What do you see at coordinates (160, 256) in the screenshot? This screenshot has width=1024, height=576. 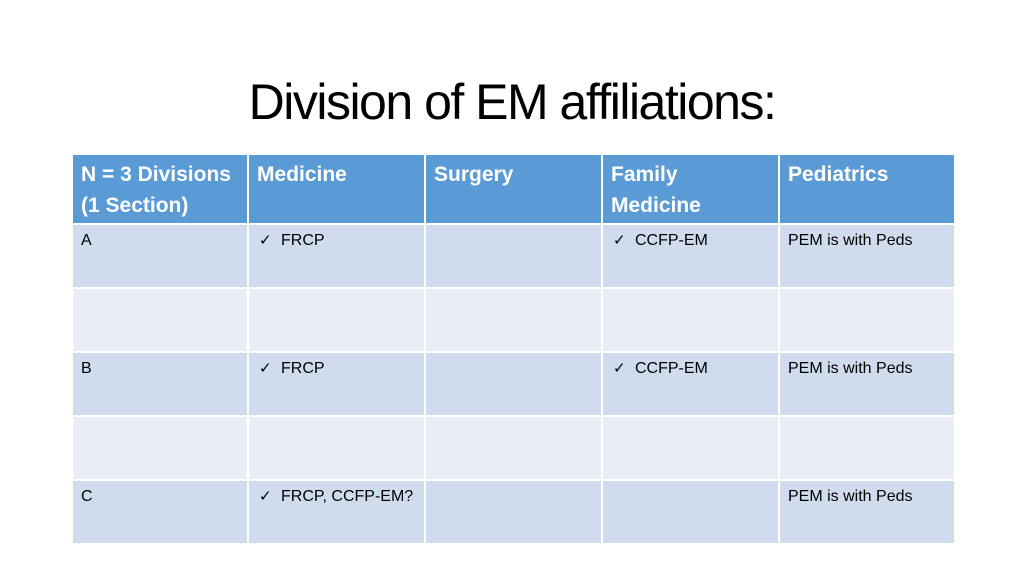 I see `cell-division: A` at bounding box center [160, 256].